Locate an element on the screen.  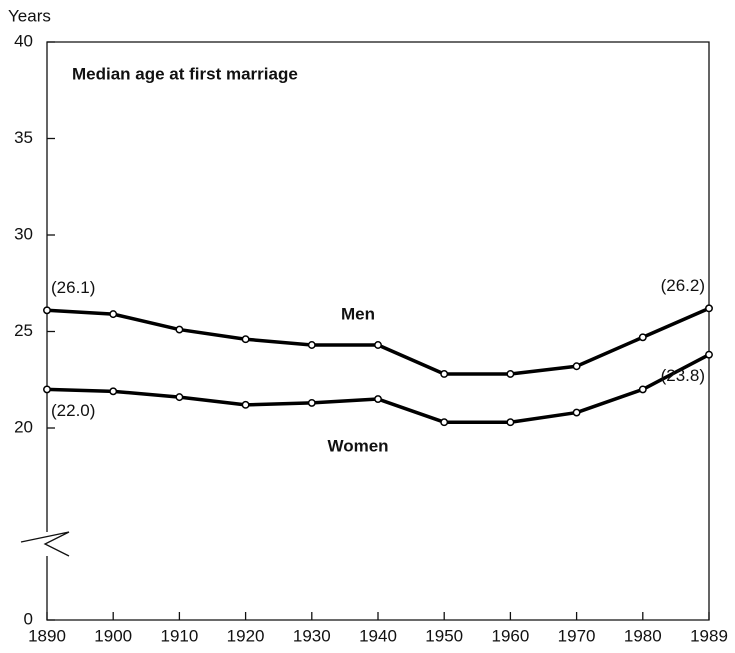
x-tick-label: 1930 is located at coordinates (312, 635).